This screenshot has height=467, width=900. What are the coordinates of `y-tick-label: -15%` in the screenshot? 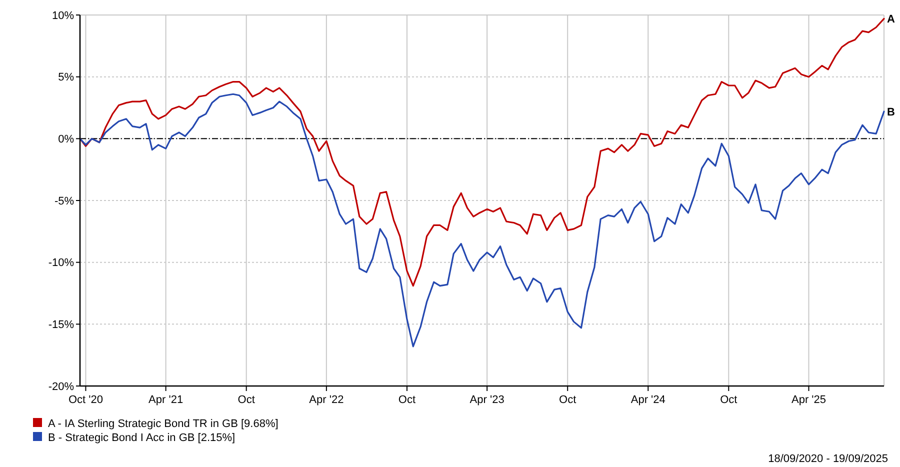 It's located at (61, 325).